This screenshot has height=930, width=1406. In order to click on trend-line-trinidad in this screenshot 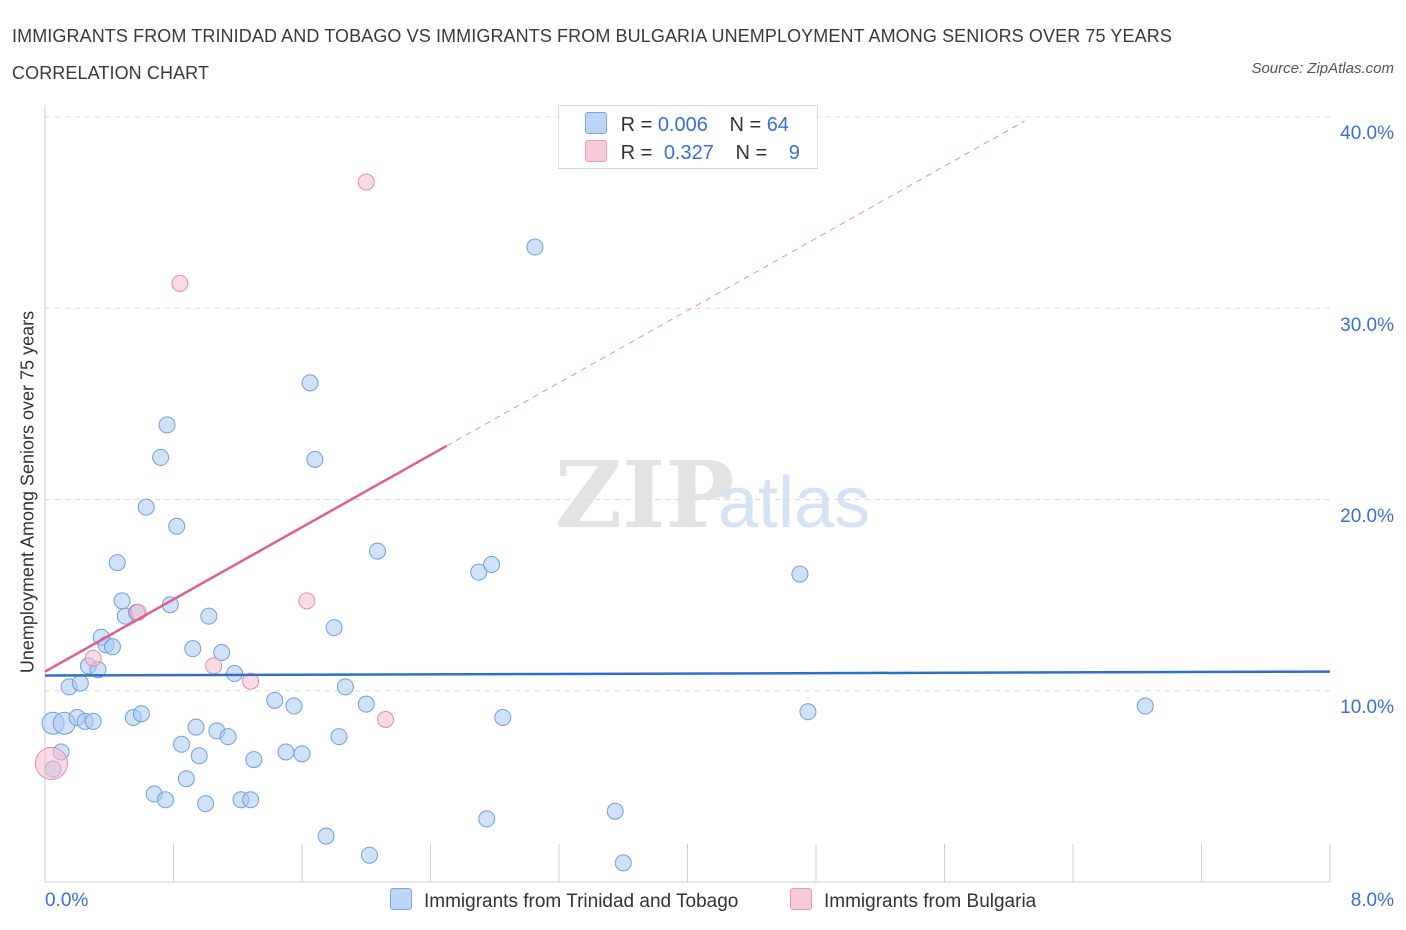, I will do `click(687, 673)`.